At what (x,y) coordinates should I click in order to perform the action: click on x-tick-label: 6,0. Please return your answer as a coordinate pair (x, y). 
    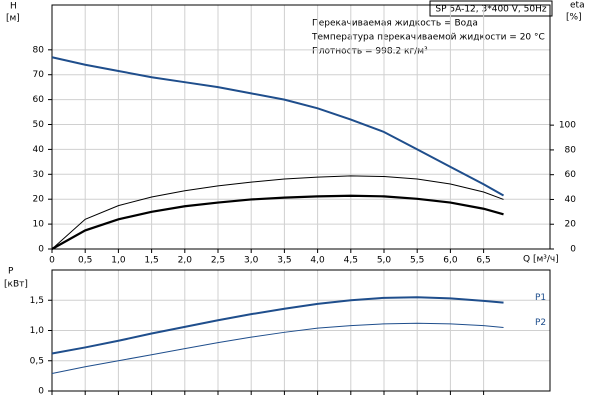
    Looking at the image, I should click on (450, 261).